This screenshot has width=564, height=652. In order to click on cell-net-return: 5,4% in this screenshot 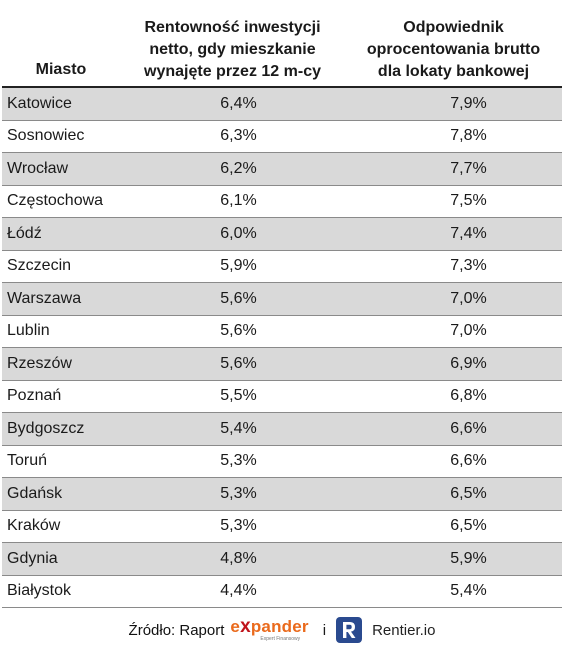, I will do `click(238, 428)`.